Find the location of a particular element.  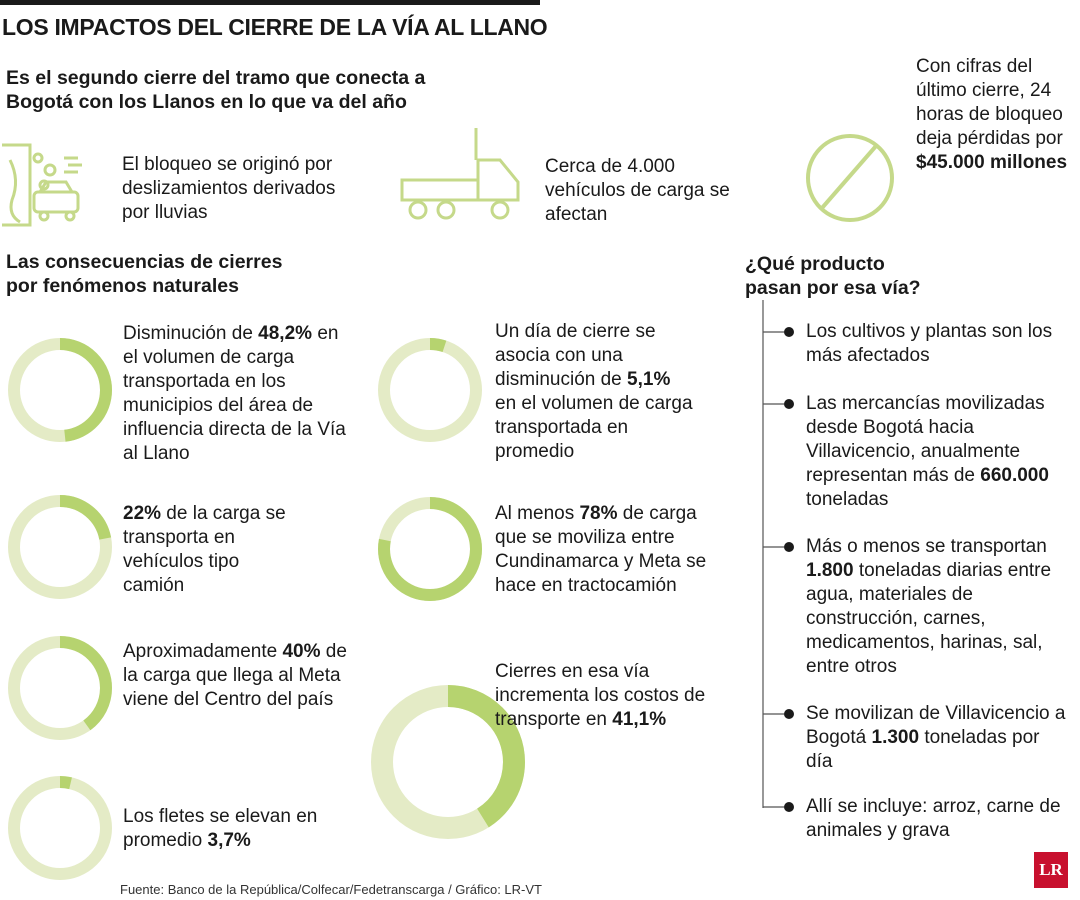

highlight: 5,1% is located at coordinates (649, 379).